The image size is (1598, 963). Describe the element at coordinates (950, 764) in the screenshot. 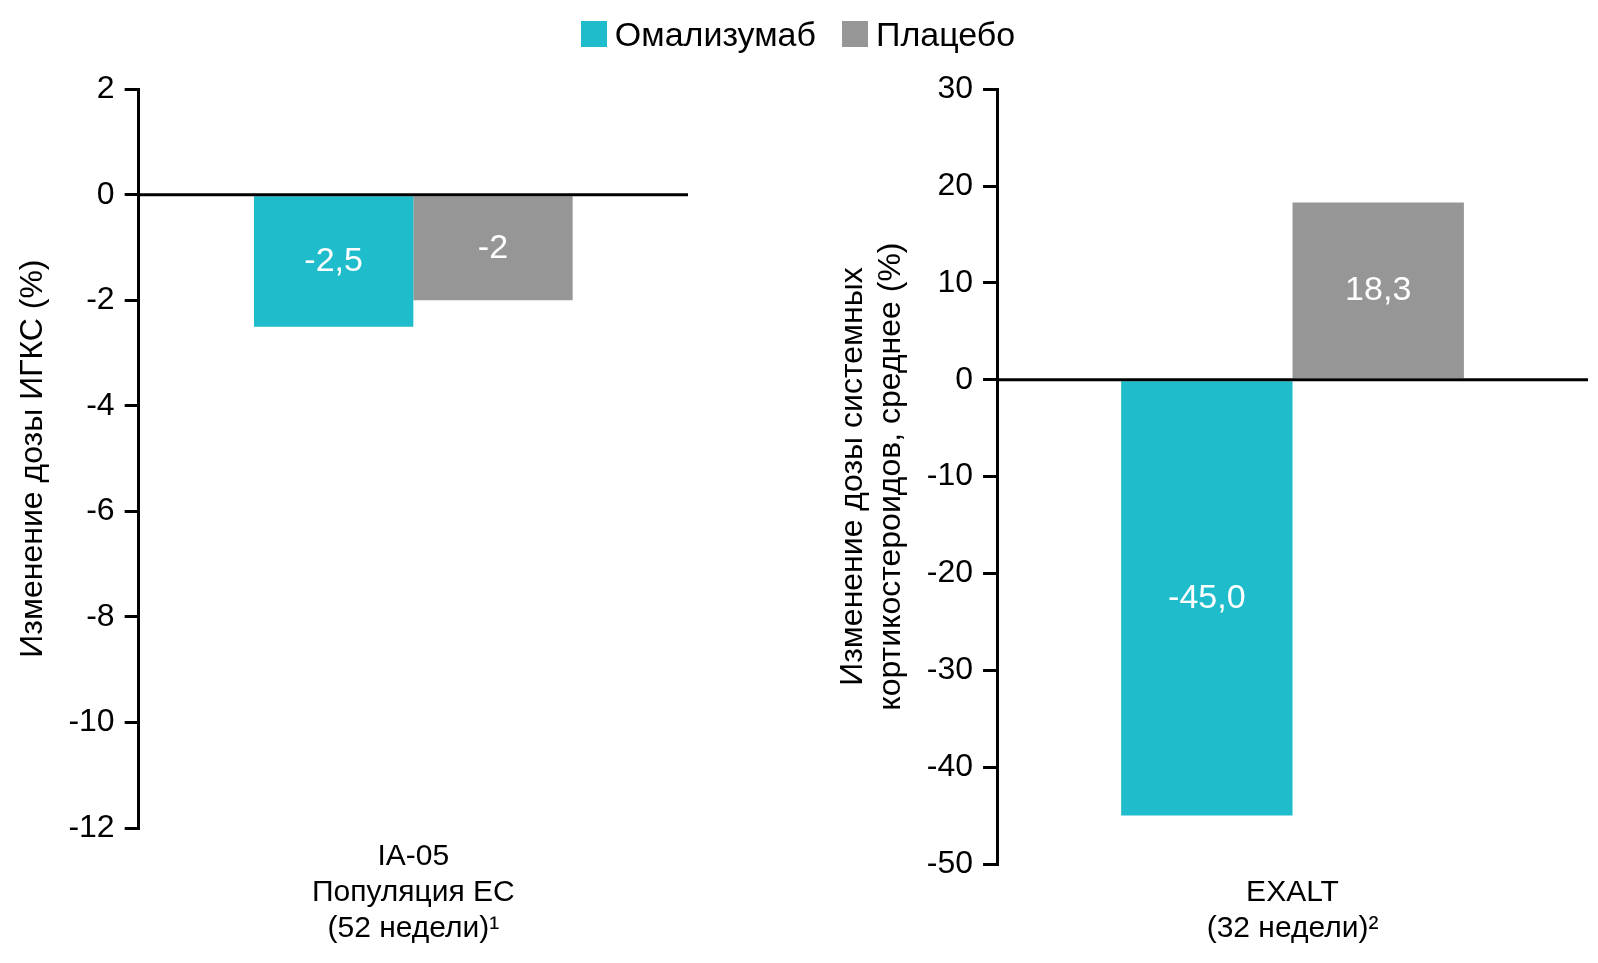

I see `y-tick-label: -40` at that location.